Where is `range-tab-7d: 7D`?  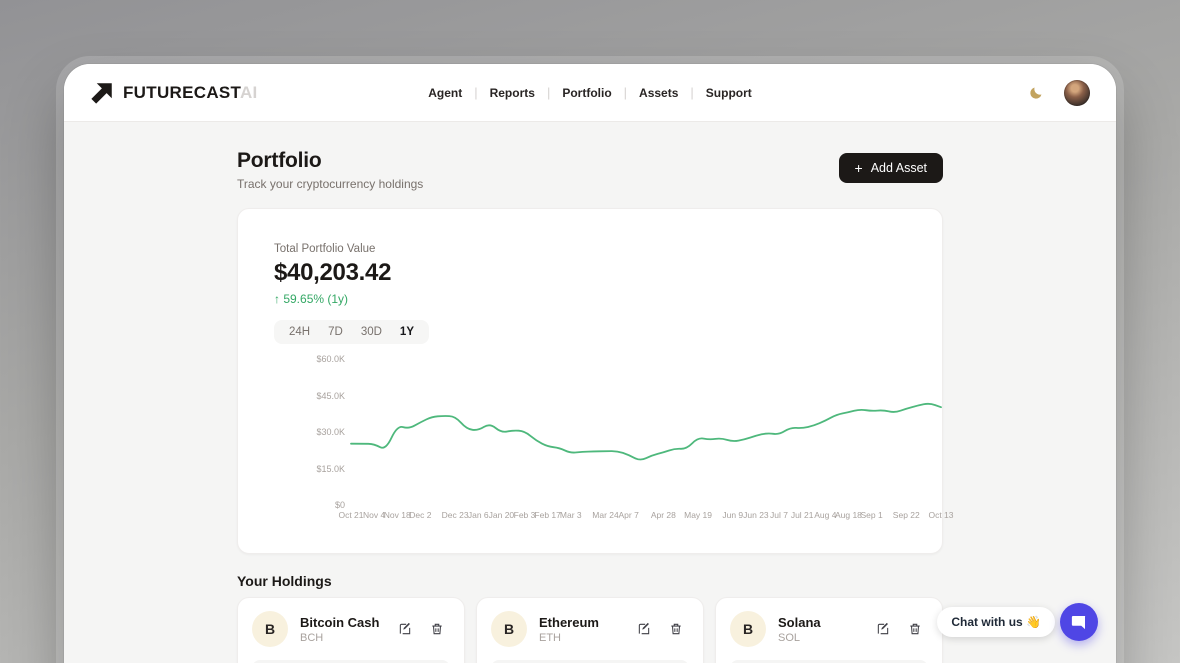
range-tab-7d: 7D is located at coordinates (335, 332).